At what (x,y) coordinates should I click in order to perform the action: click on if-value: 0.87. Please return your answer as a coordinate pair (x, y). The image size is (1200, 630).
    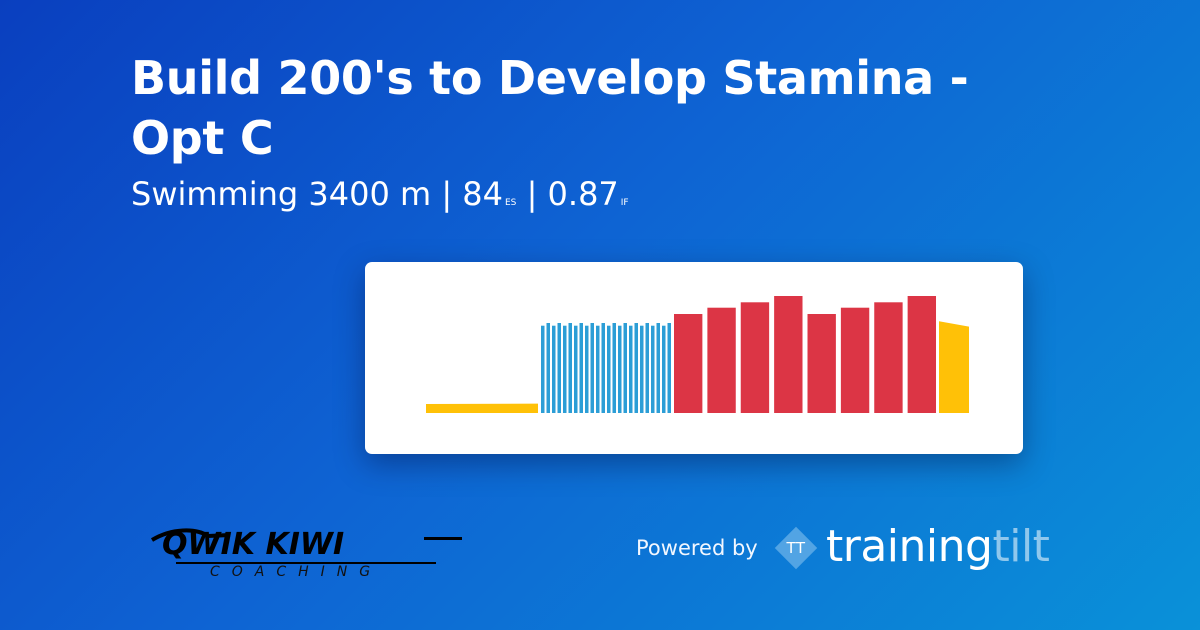
    Looking at the image, I should click on (583, 194).